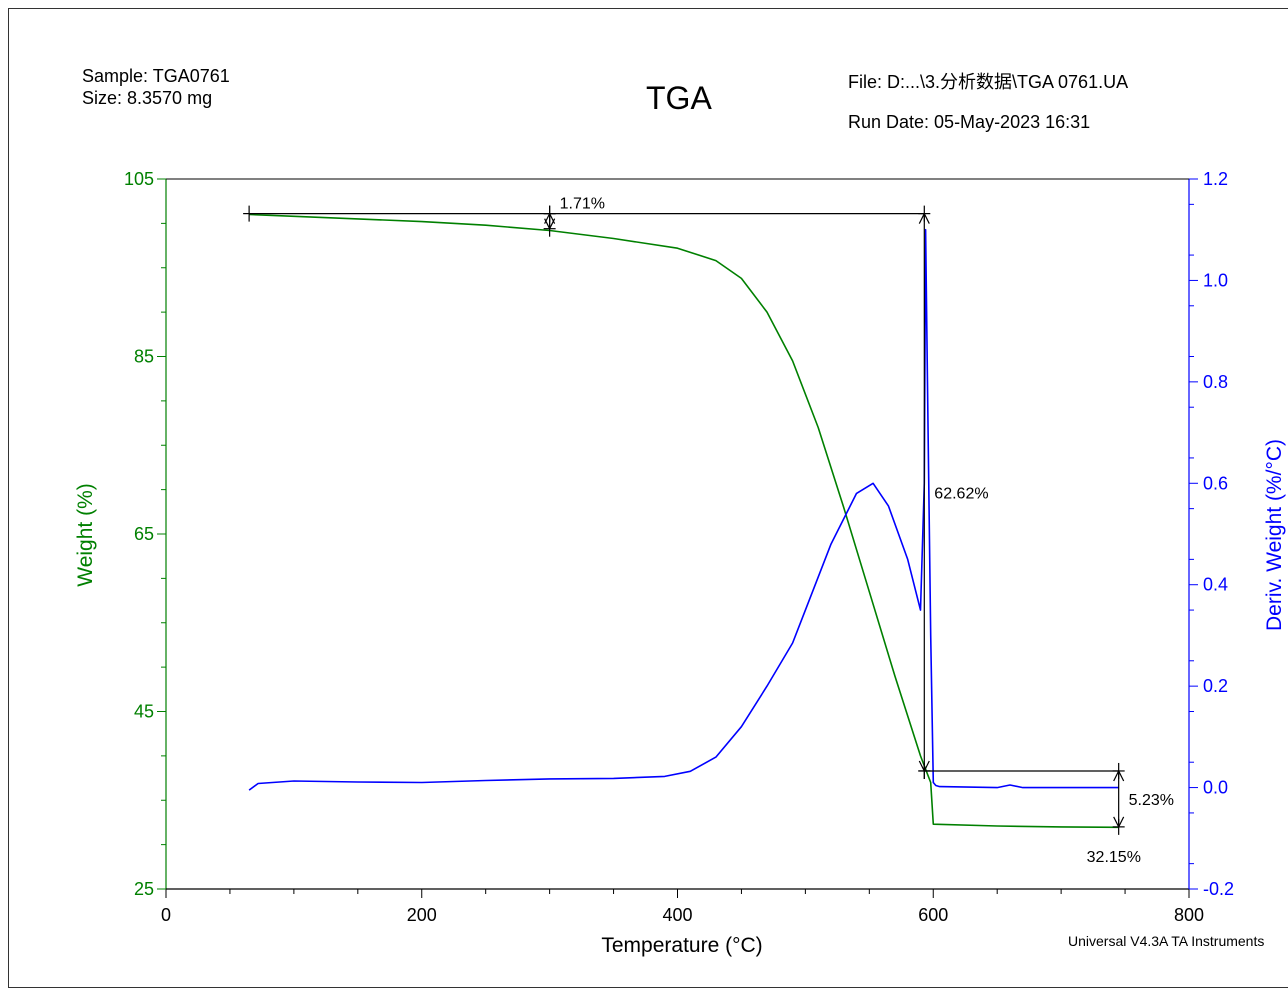  I want to click on x-axis-label: Temperature (°C), so click(681, 945).